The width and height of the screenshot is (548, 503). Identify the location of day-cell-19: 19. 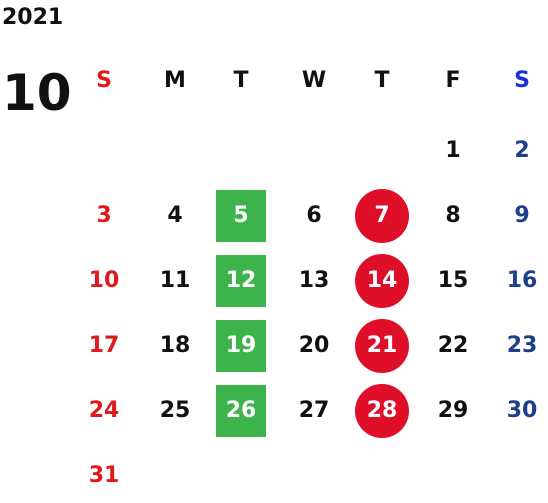
(241, 346).